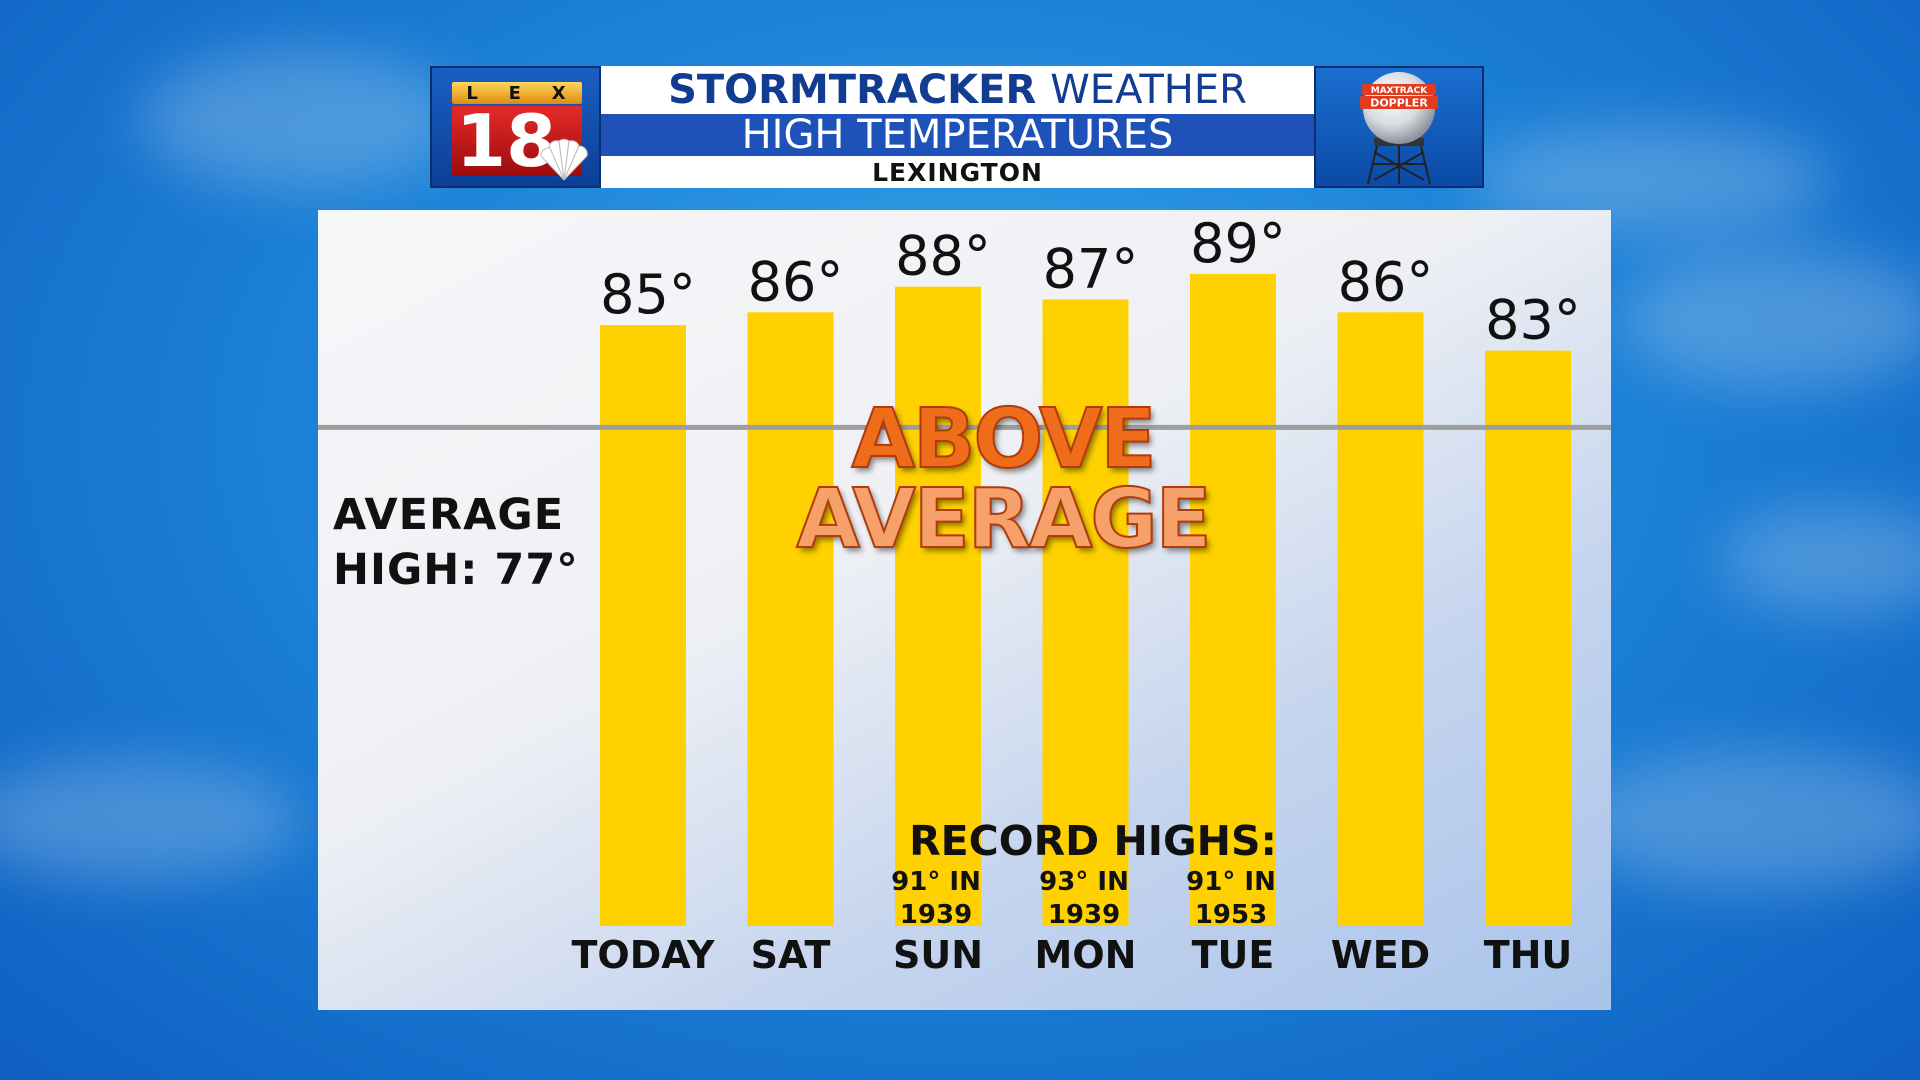 This screenshot has height=1080, width=1920. I want to click on logo-letters: L E X, so click(517, 93).